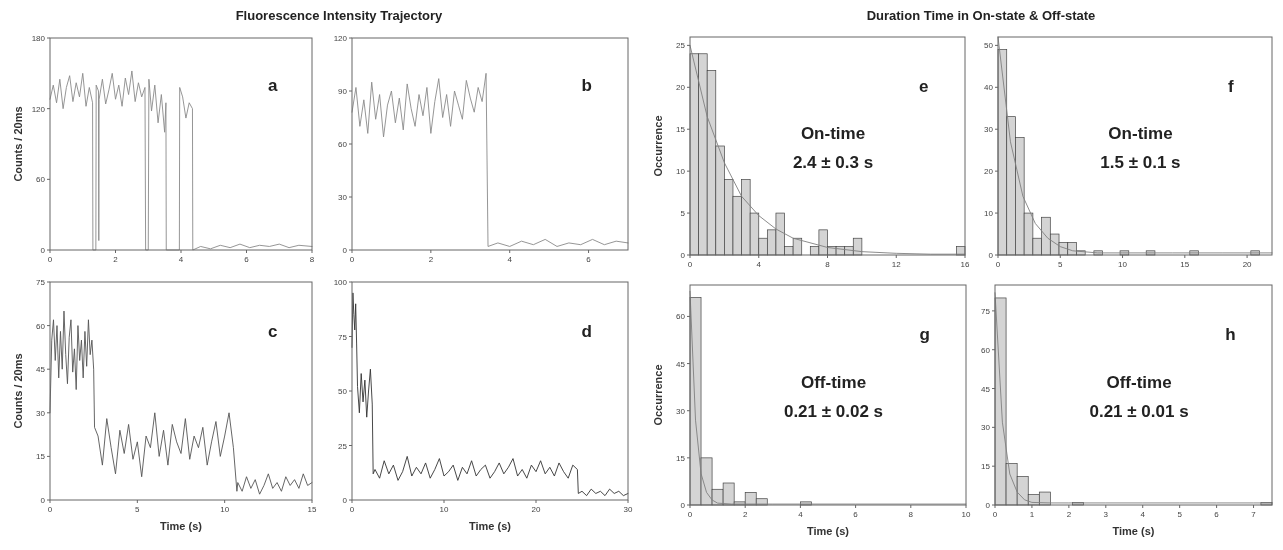 The image size is (1283, 550). What do you see at coordinates (586, 331) in the screenshot?
I see `annotation: d` at bounding box center [586, 331].